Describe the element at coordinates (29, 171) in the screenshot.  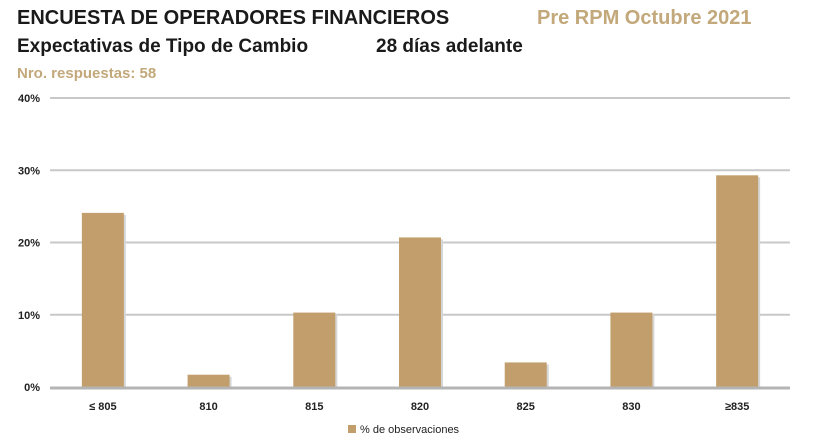
I see `y-tick-label: 30%` at that location.